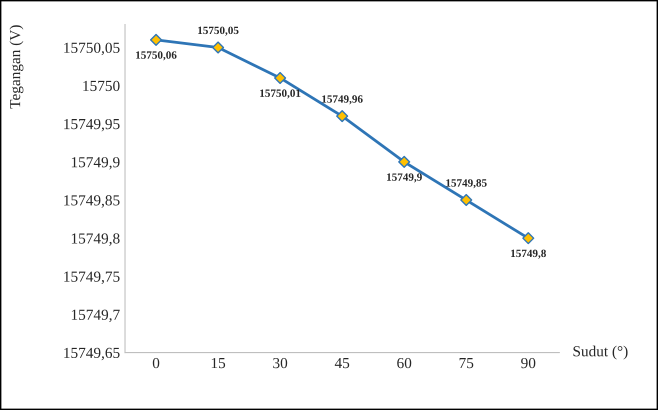 The width and height of the screenshot is (658, 410). Describe the element at coordinates (280, 94) in the screenshot. I see `data-label: 15750,01` at that location.